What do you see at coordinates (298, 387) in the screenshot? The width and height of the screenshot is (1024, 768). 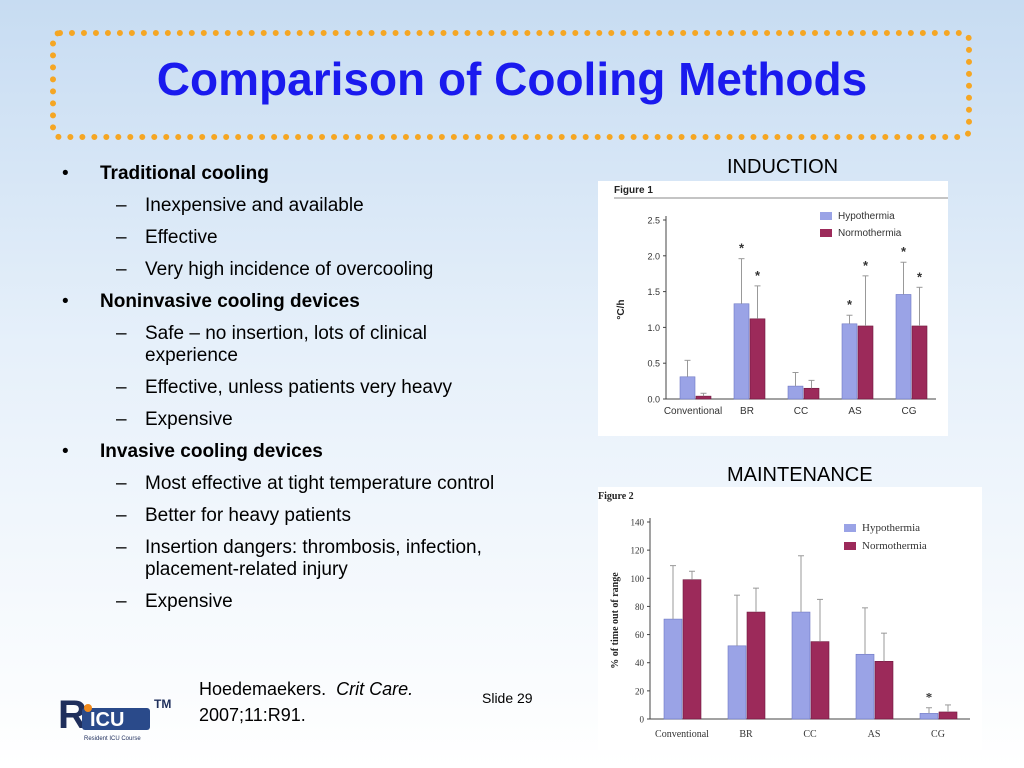 I see `sub-bullet-text: Effective, unless patients very heavy` at bounding box center [298, 387].